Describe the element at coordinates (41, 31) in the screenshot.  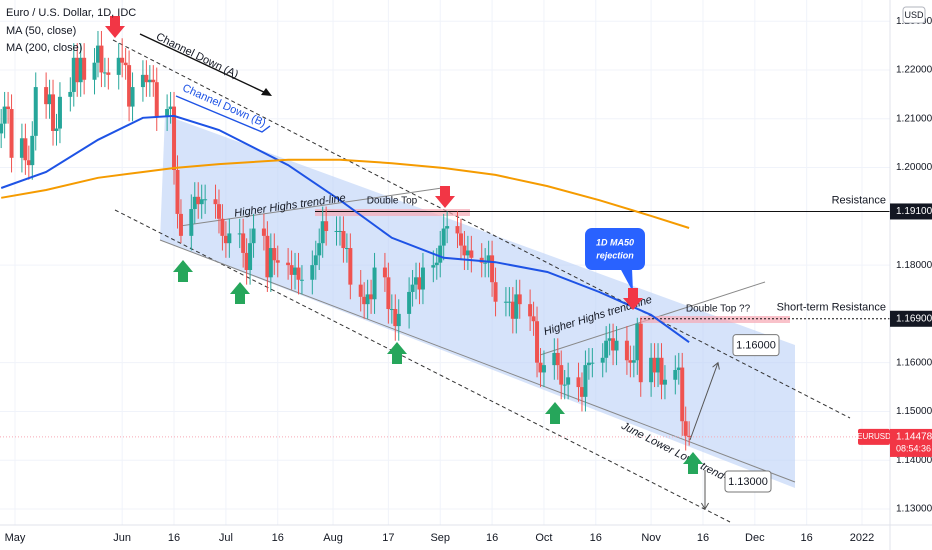
I see `legend-entry: MA (50, close)` at that location.